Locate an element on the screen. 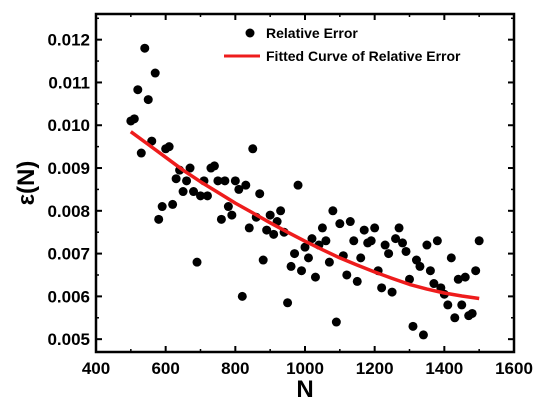 The height and width of the screenshot is (408, 550). y-tick-label: 0.010 is located at coordinates (68, 125).